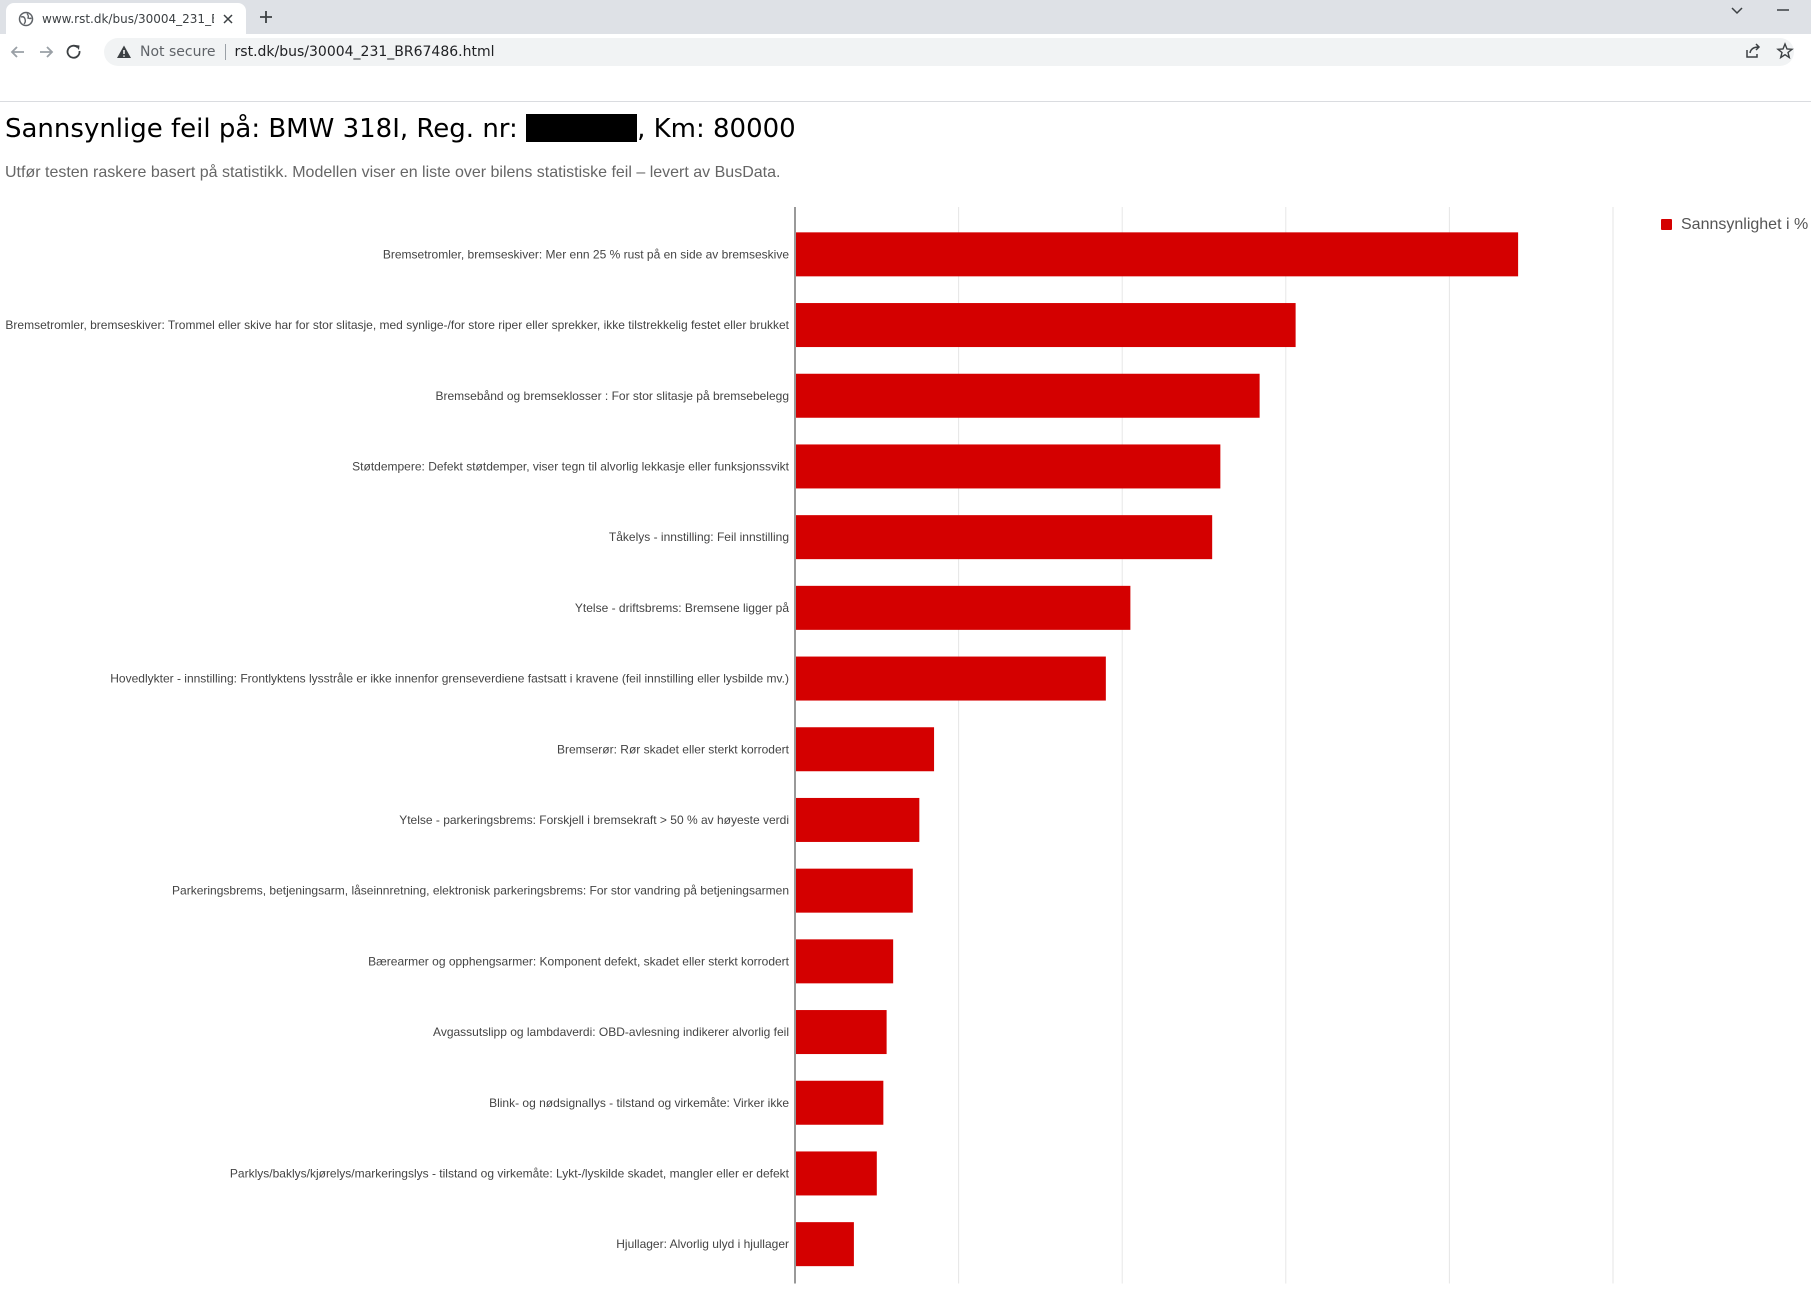 The height and width of the screenshot is (1298, 1811). I want to click on title-suffix: , Km: 80000, so click(716, 129).